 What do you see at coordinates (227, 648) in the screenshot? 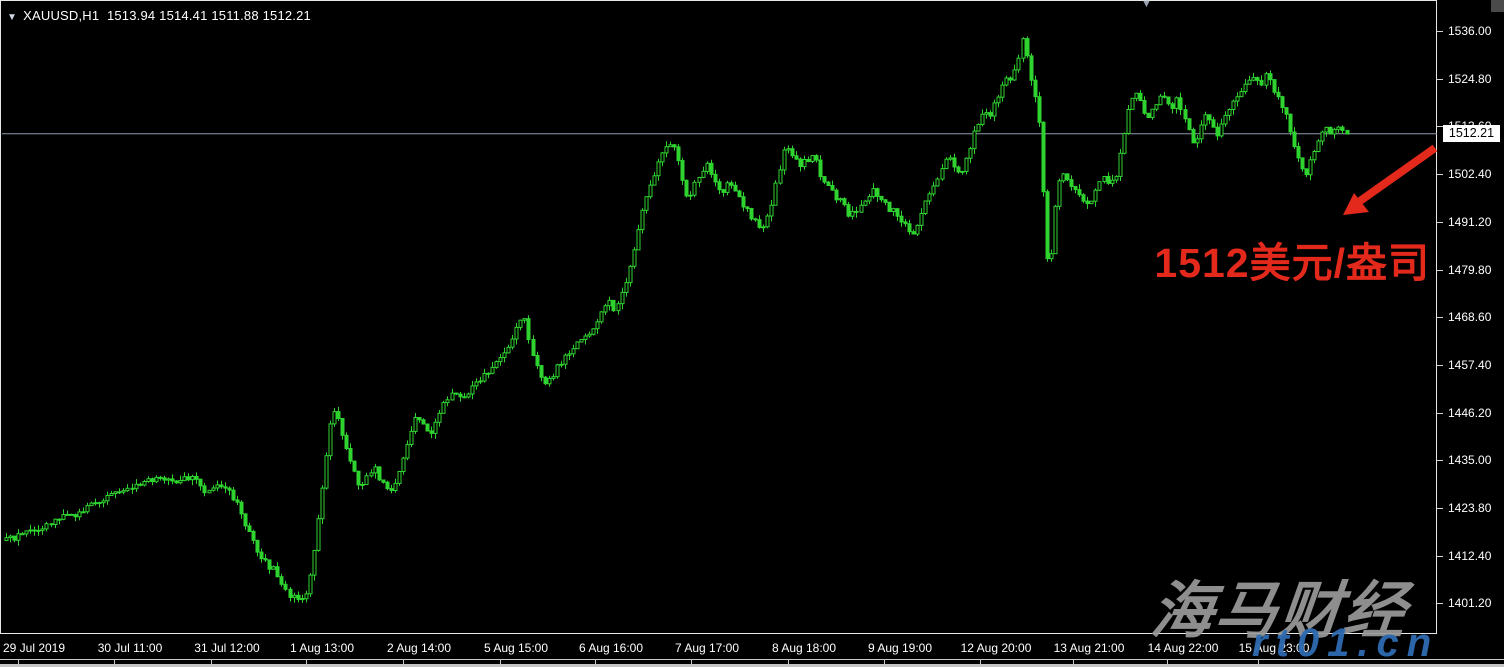
I see `time-axis-label: 31 Jul 12:00` at bounding box center [227, 648].